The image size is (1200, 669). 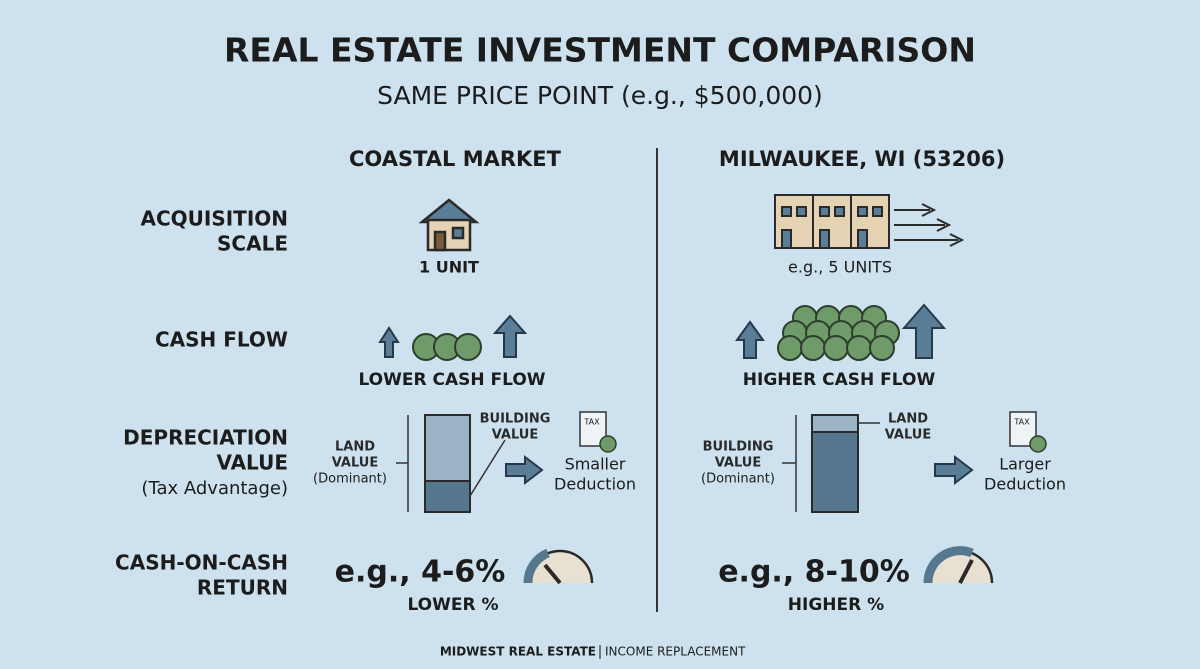 I want to click on deduction-label: Larger, so click(x=1025, y=464).